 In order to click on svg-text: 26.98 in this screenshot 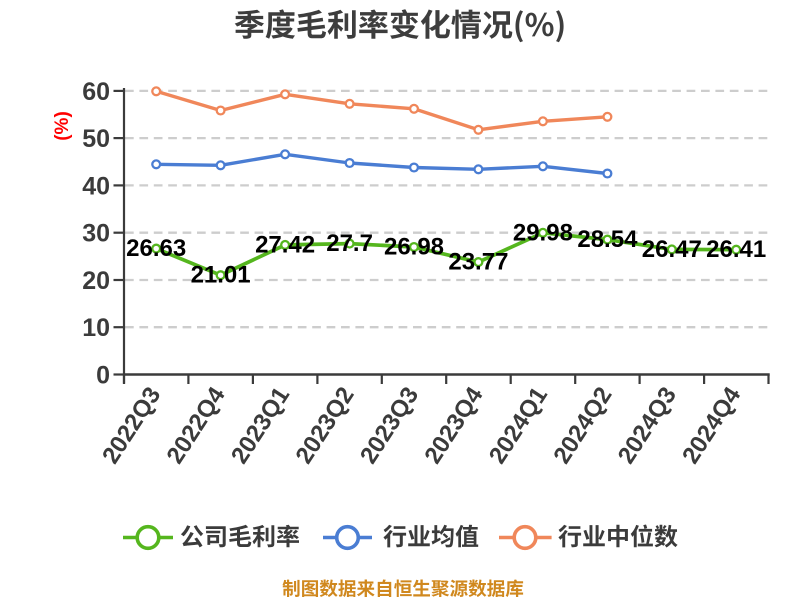, I will do `click(414, 247)`.